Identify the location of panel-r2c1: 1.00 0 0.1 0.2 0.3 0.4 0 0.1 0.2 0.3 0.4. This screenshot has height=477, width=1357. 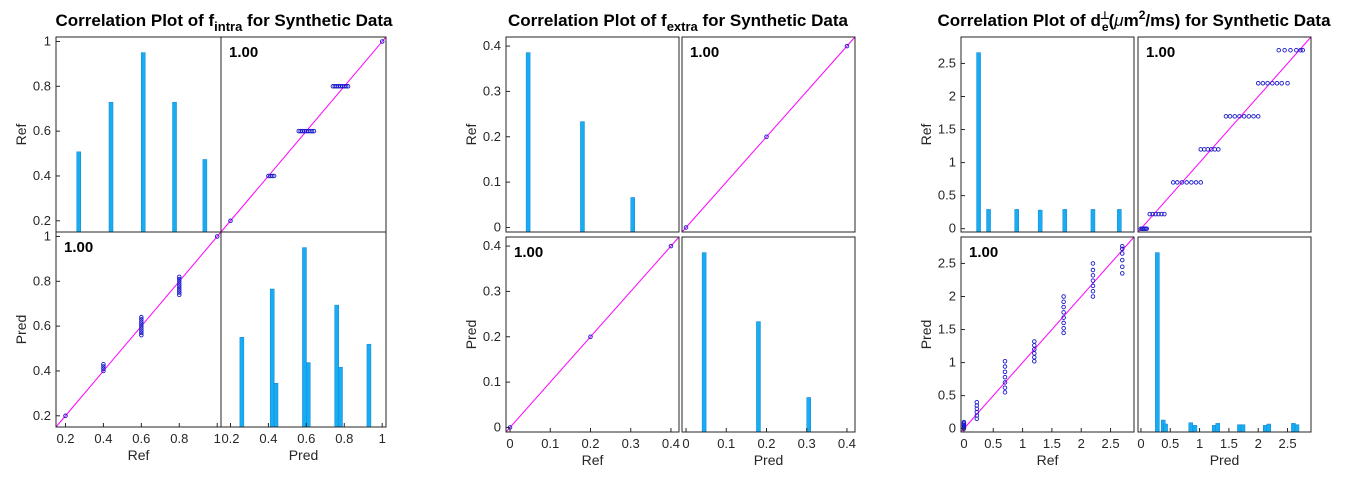
(581, 343).